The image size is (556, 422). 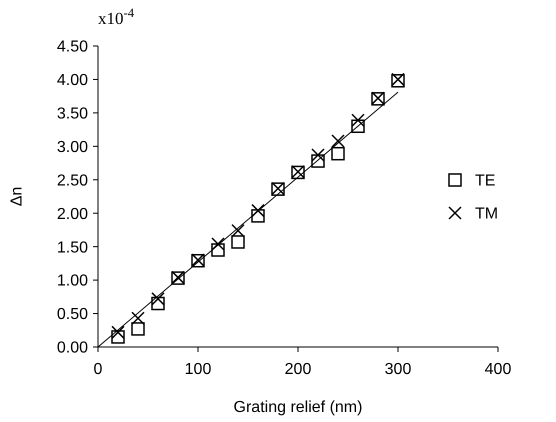 What do you see at coordinates (198, 369) in the screenshot?
I see `x-tick-label: 100` at bounding box center [198, 369].